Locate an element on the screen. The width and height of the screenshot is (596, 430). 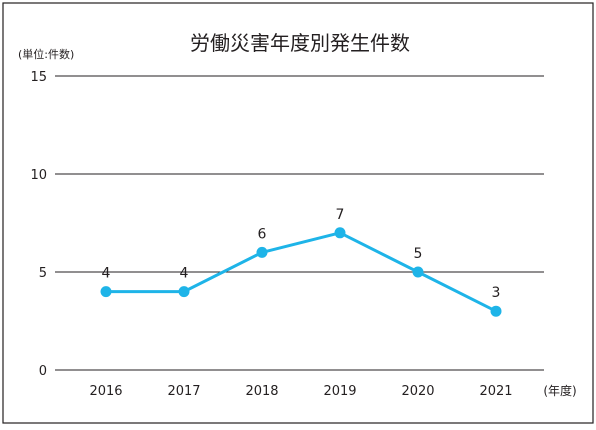
data-label: 6 is located at coordinates (262, 234).